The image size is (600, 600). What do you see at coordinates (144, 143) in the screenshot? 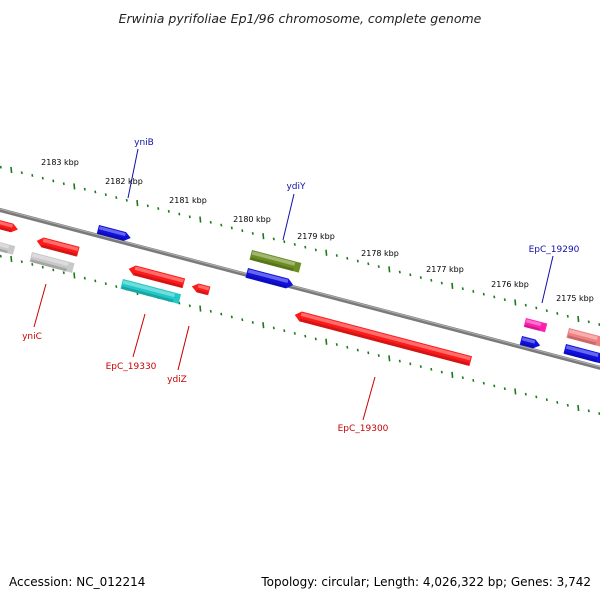
I see `gene-label-text: yniB` at bounding box center [144, 143].